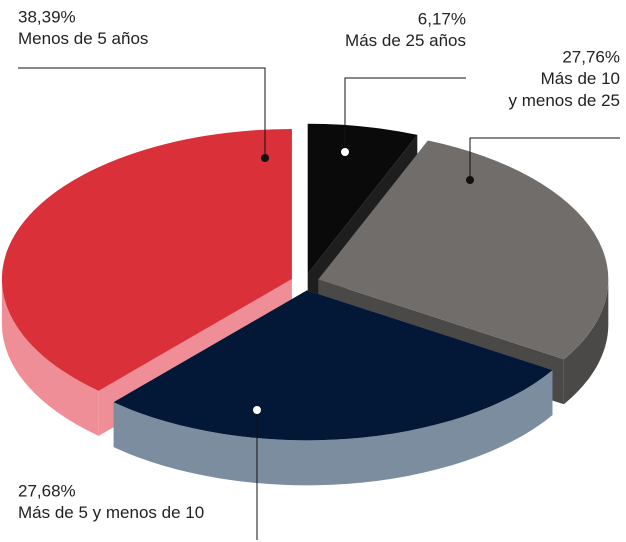  Describe the element at coordinates (591, 56) in the screenshot. I see `value-label: 27,76%` at that location.